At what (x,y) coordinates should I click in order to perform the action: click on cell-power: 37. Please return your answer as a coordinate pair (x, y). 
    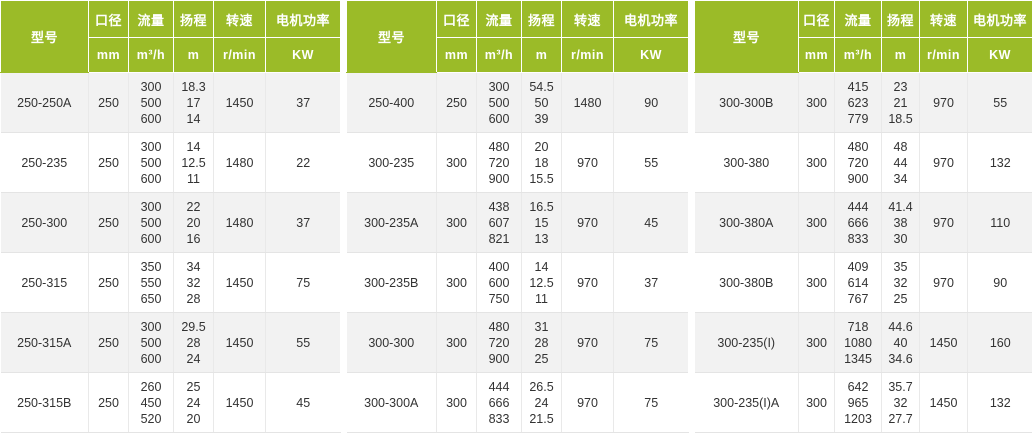
    Looking at the image, I should click on (303, 223).